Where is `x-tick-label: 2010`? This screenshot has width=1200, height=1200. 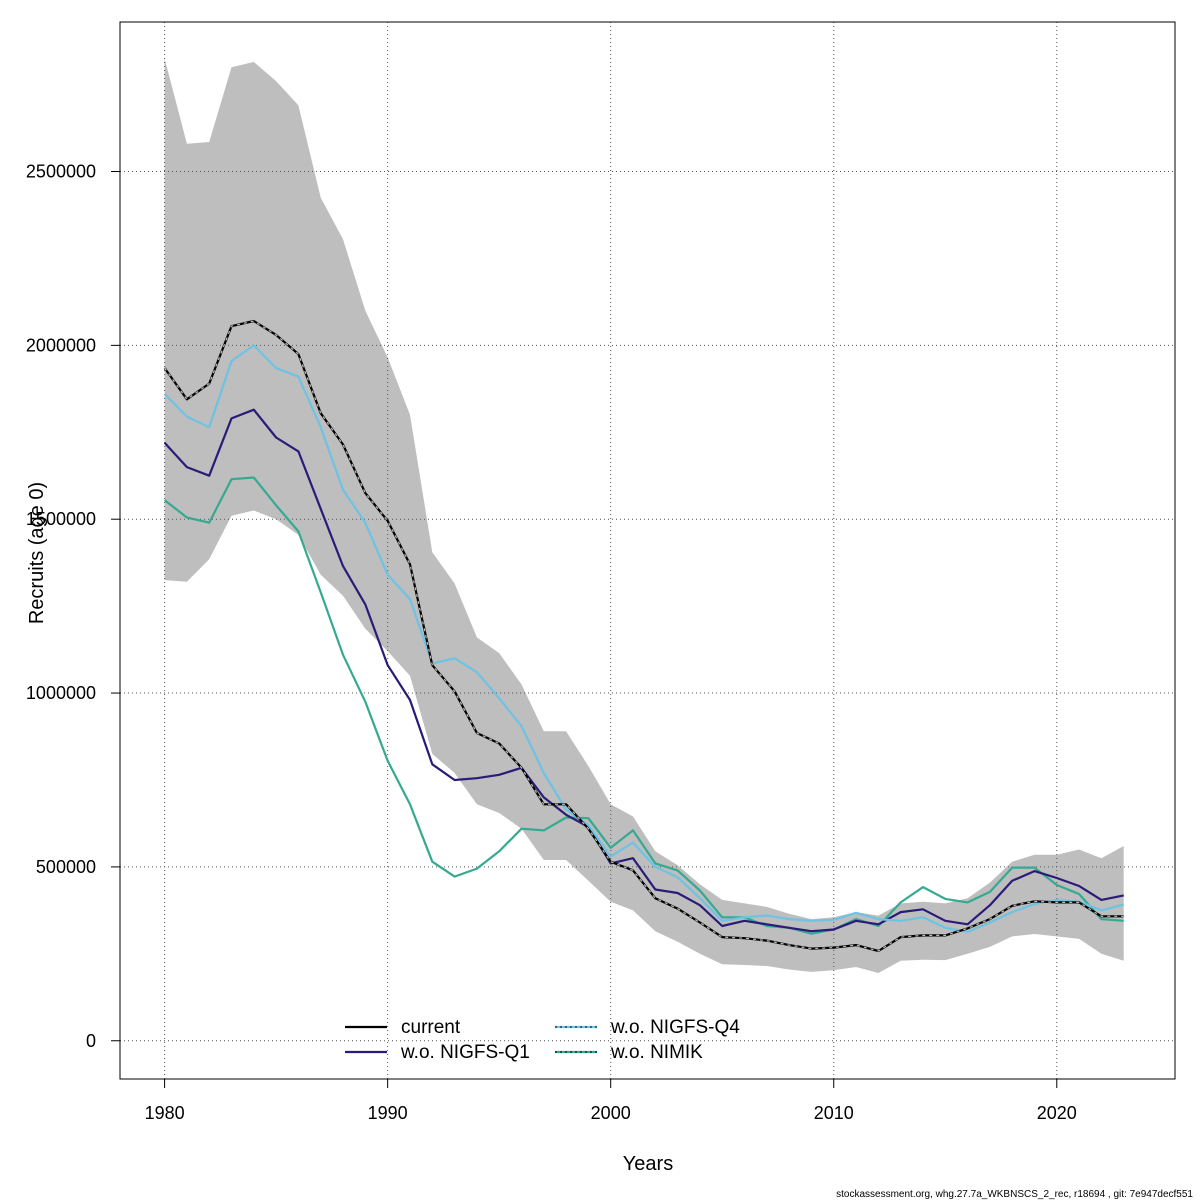 x-tick-label: 2010 is located at coordinates (834, 1113).